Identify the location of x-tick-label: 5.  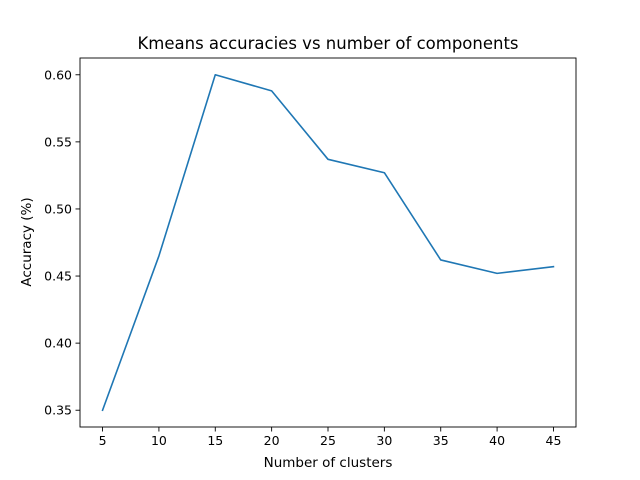
(103, 440).